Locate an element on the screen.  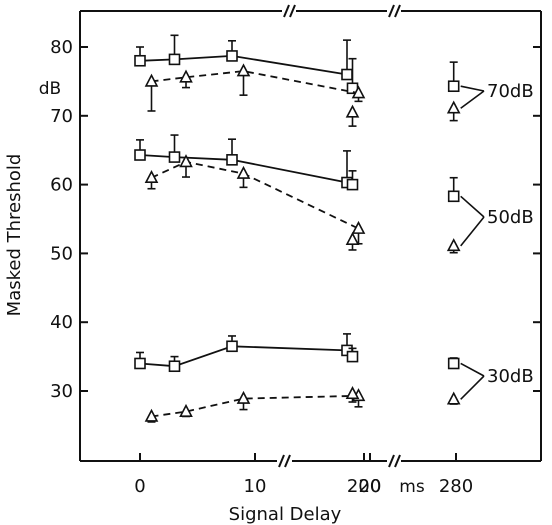
series-70dB-square is located at coordinates (297, 64).